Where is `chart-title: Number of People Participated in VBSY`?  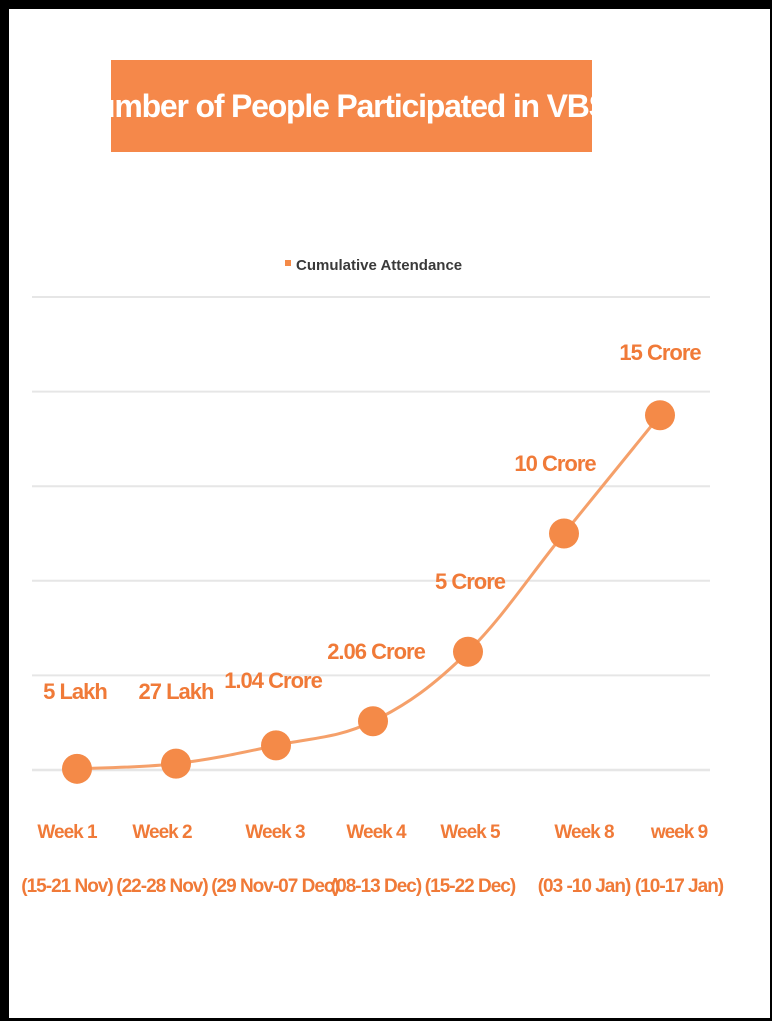 chart-title: Number of People Participated in VBSY is located at coordinates (352, 105).